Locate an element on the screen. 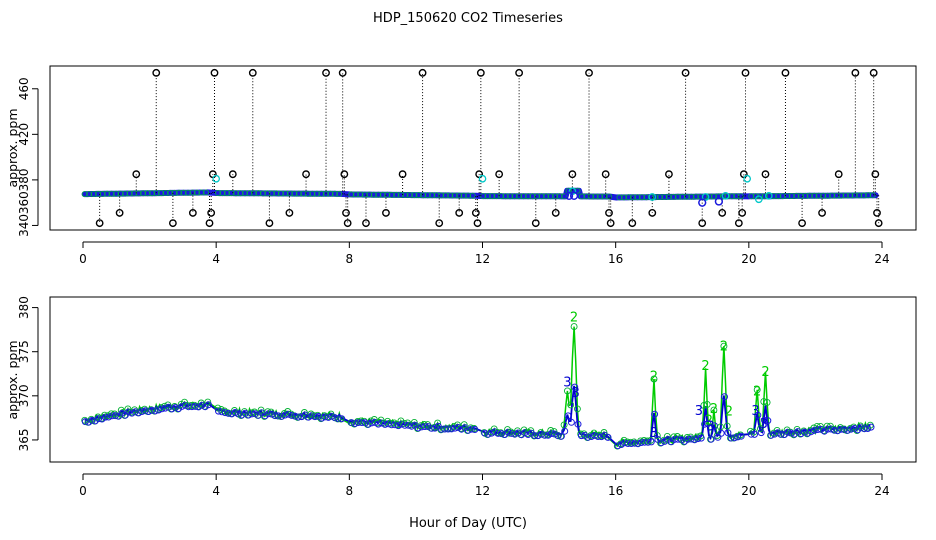 This screenshot has height=540, width=936. y-tick-label: 370 is located at coordinates (24, 395).